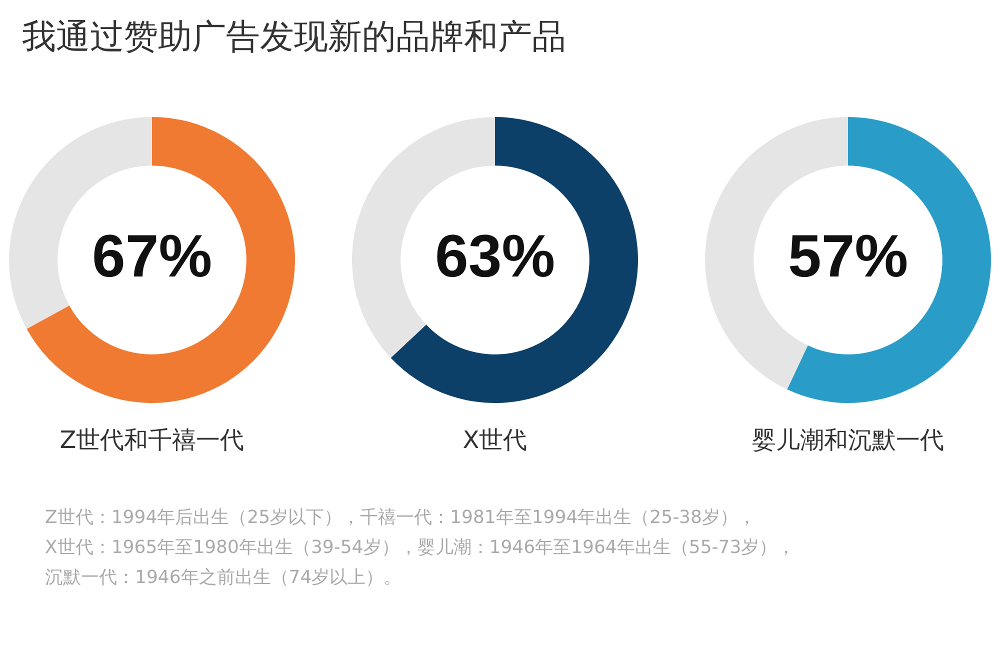 This screenshot has height=650, width=1000. Describe the element at coordinates (495, 256) in the screenshot. I see `data-label: 63%` at that location.